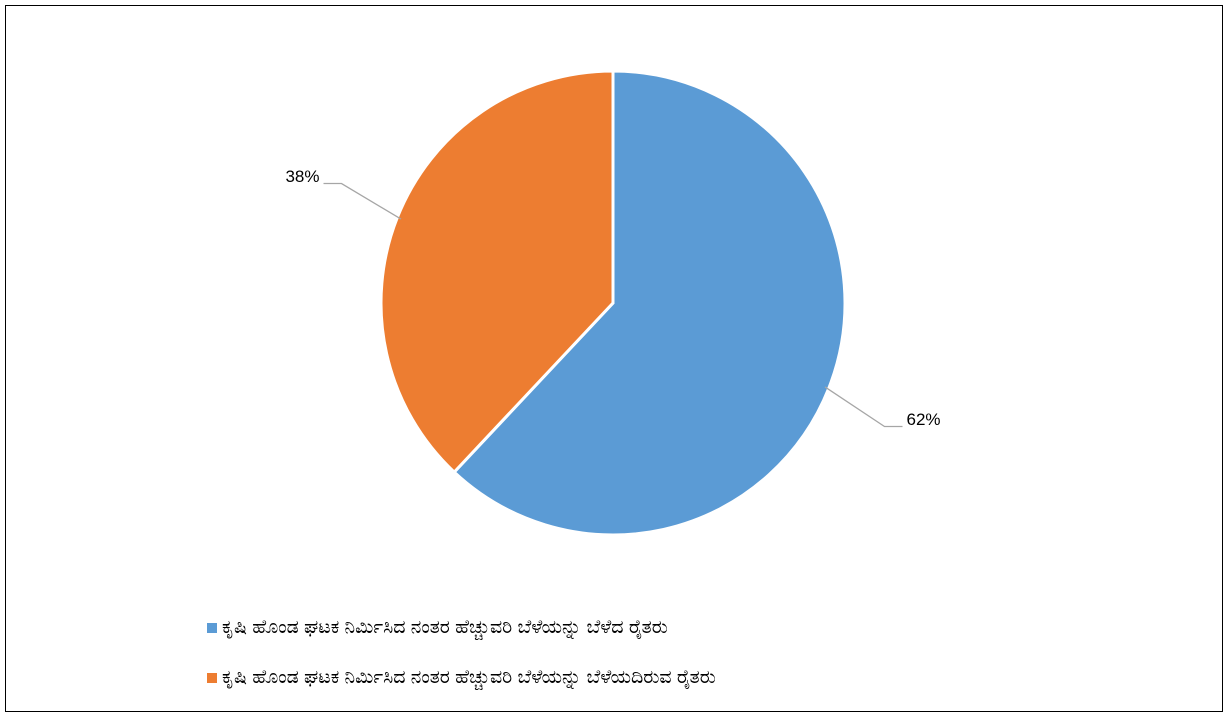 The height and width of the screenshot is (717, 1229). I want to click on data-label: 62%, so click(923, 419).